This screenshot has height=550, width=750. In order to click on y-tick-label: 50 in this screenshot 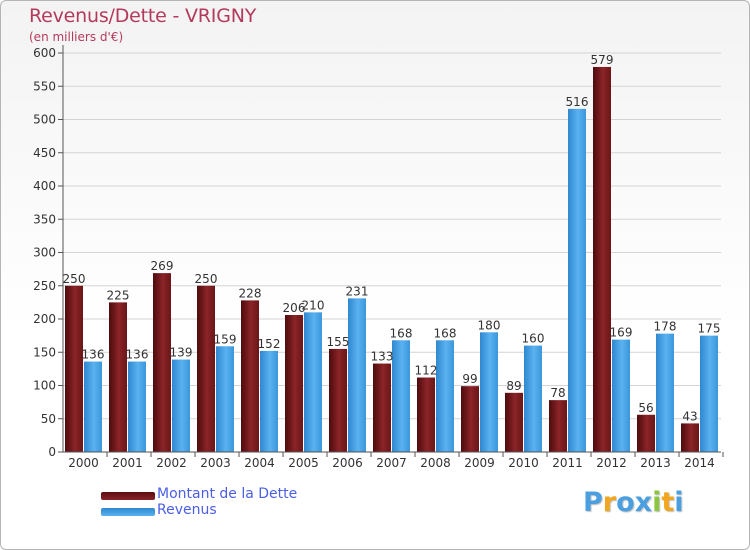, I will do `click(48, 419)`.